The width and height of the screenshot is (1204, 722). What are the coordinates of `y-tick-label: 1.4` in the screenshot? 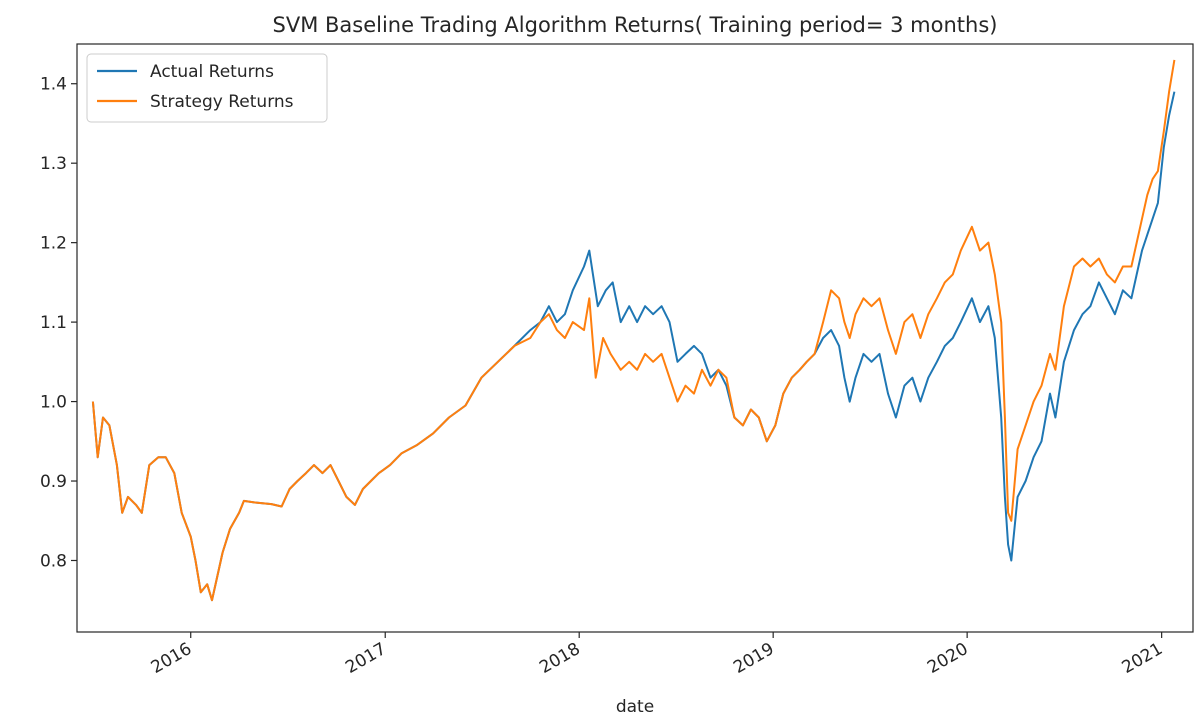 It's located at (53, 85).